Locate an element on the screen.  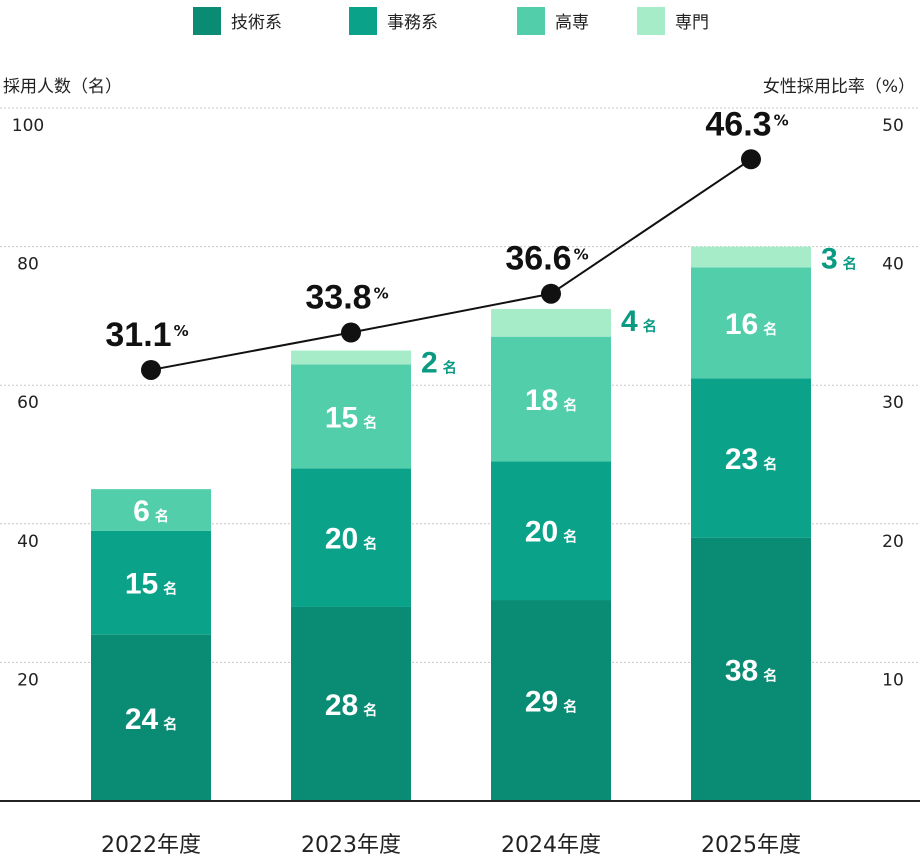
legend-label: 専門 is located at coordinates (692, 23).